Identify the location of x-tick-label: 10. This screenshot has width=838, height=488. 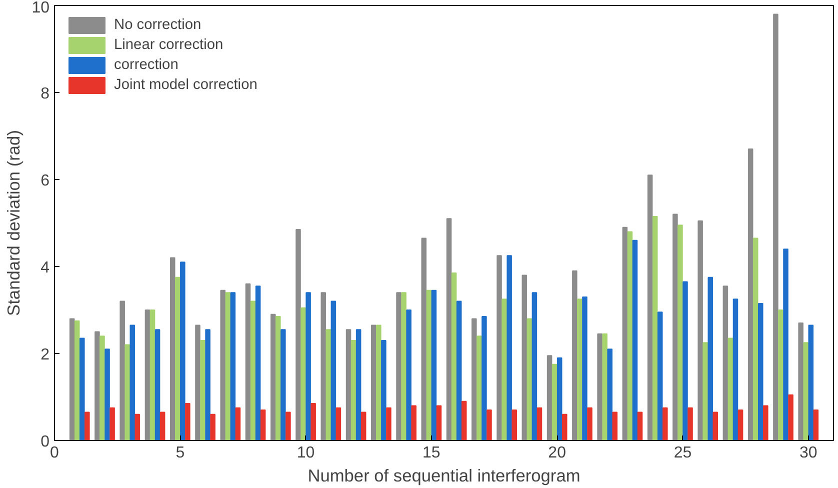
(305, 453).